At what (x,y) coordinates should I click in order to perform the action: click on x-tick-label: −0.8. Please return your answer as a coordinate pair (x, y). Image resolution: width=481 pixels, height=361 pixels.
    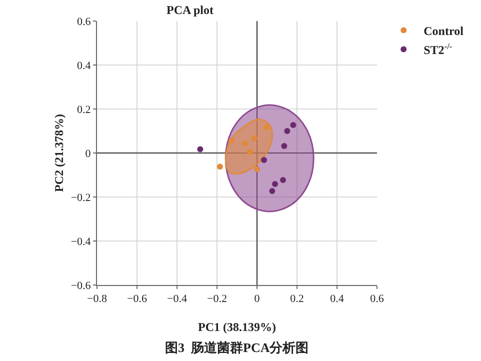
    Looking at the image, I should click on (97, 299).